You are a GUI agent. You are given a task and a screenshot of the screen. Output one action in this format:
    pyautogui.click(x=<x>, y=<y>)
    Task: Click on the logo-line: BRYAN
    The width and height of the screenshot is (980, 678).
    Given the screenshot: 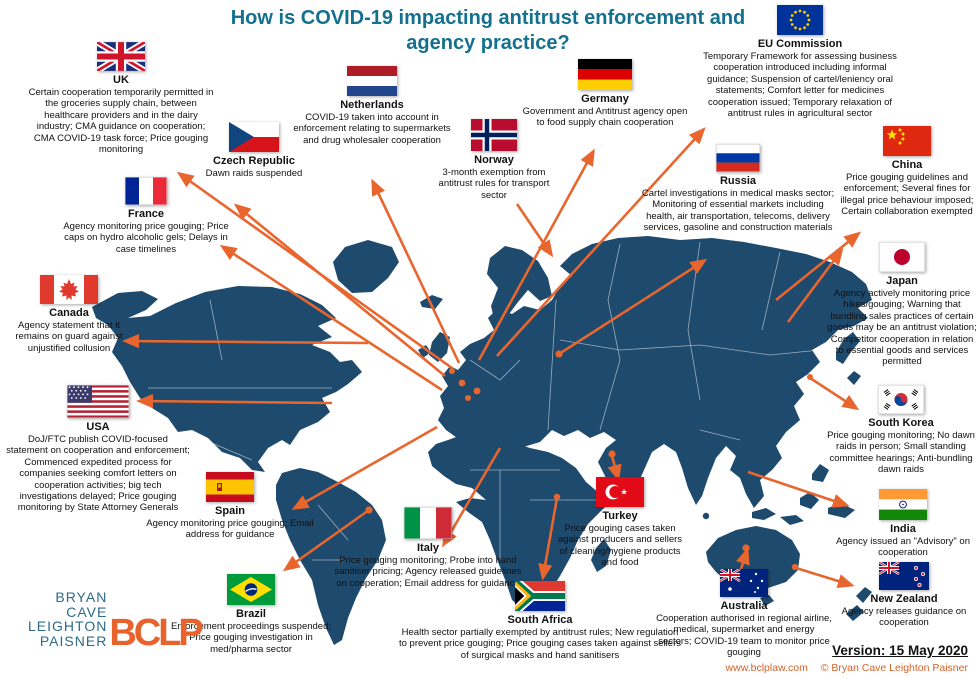 What is the action you would take?
    pyautogui.click(x=81, y=597)
    